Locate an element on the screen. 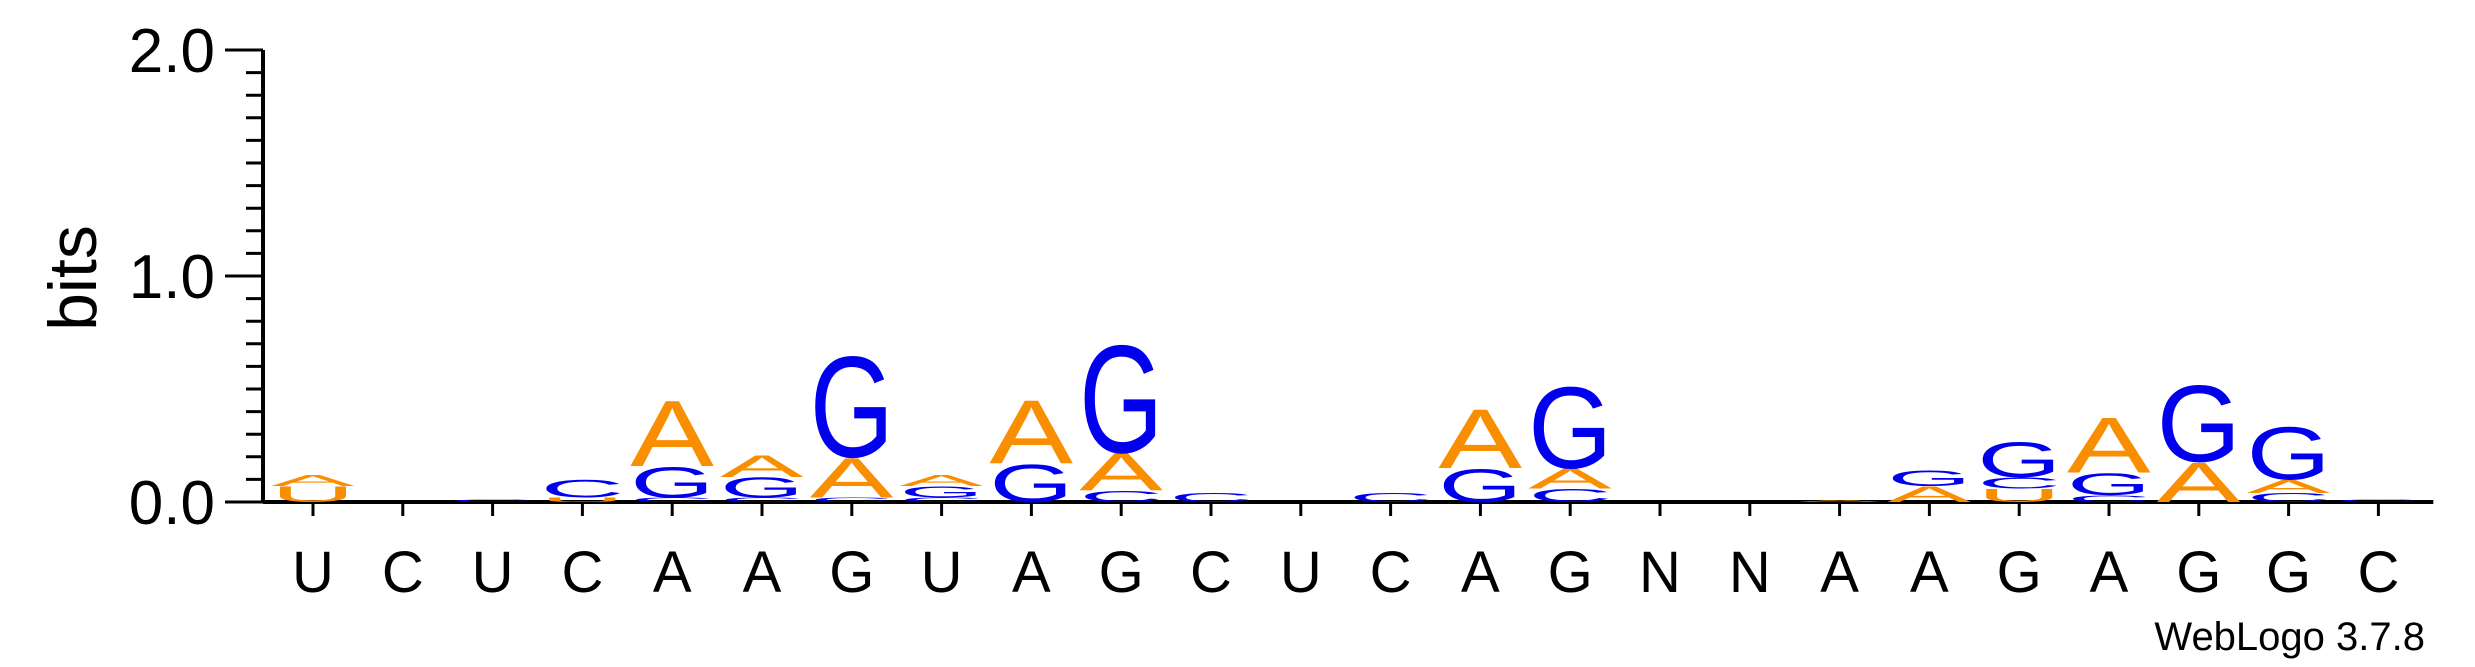  y-tick-label: 0.0 is located at coordinates (172, 503).